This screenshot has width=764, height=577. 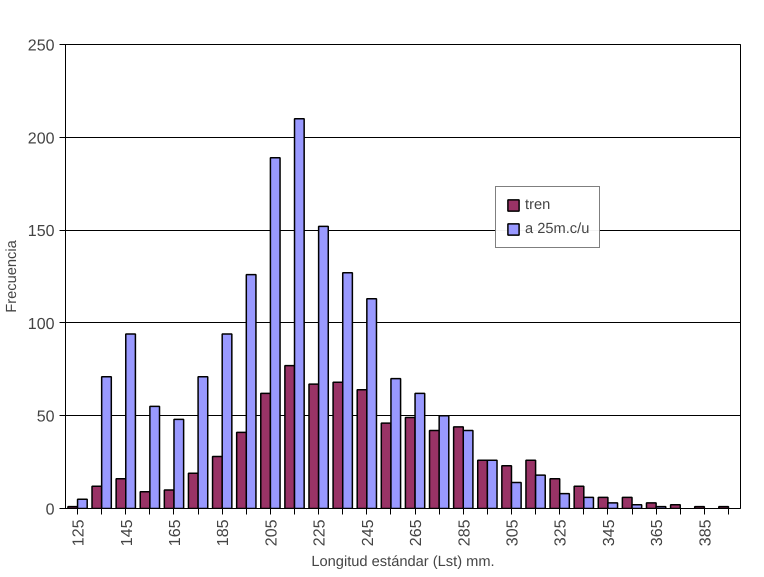 What do you see at coordinates (79, 532) in the screenshot?
I see `x-tick-label: 125` at bounding box center [79, 532].